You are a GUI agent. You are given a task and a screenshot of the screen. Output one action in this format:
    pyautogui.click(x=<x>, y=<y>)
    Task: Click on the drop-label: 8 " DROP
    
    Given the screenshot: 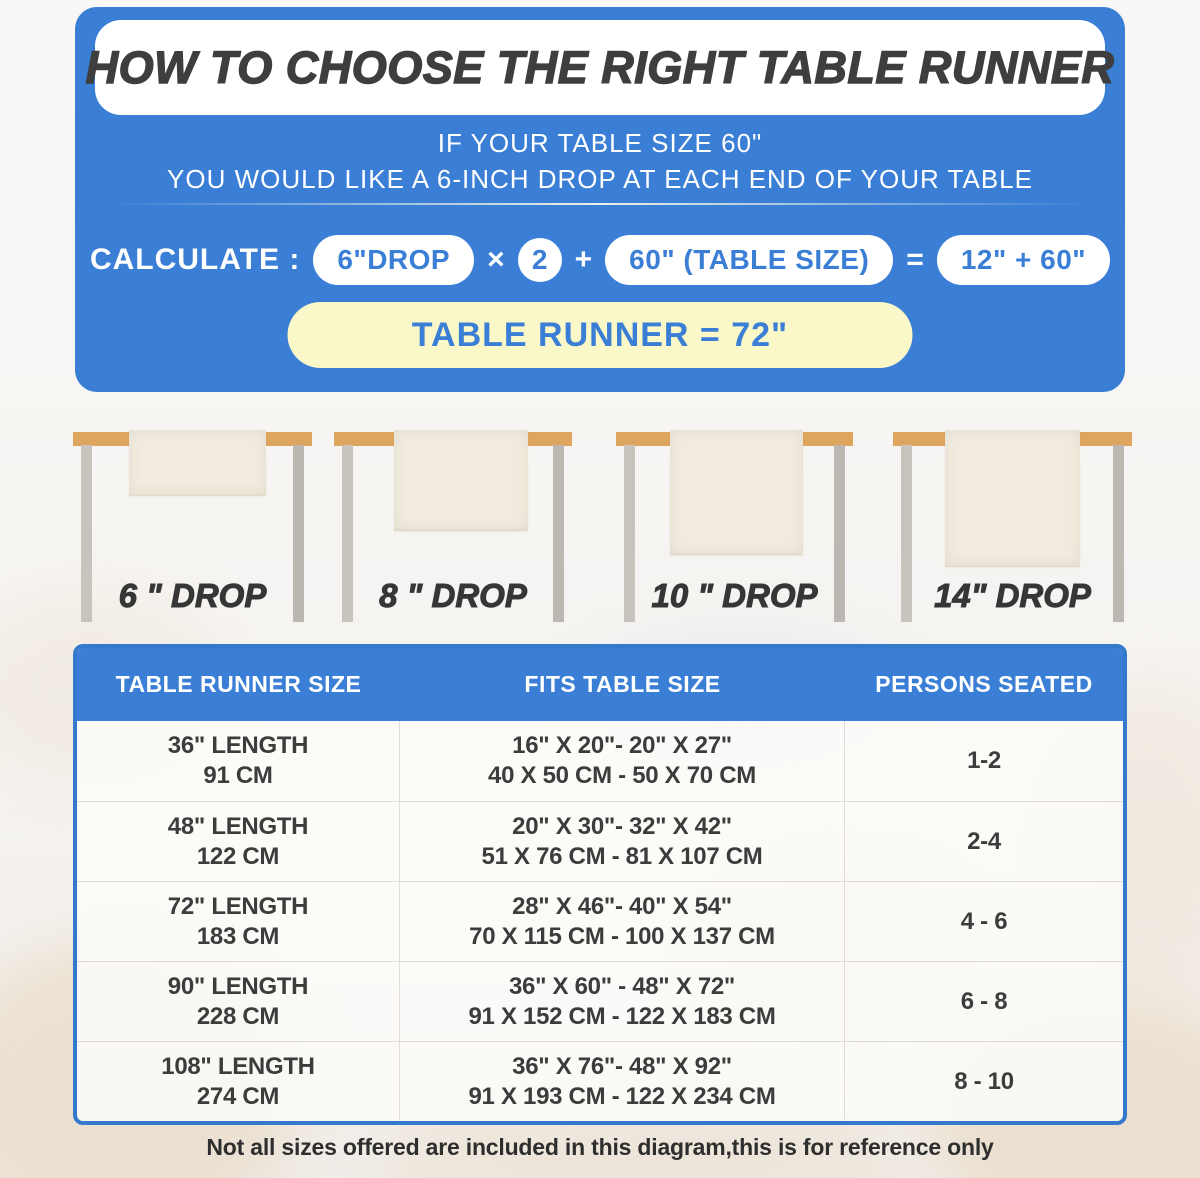 What is the action you would take?
    pyautogui.click(x=453, y=596)
    